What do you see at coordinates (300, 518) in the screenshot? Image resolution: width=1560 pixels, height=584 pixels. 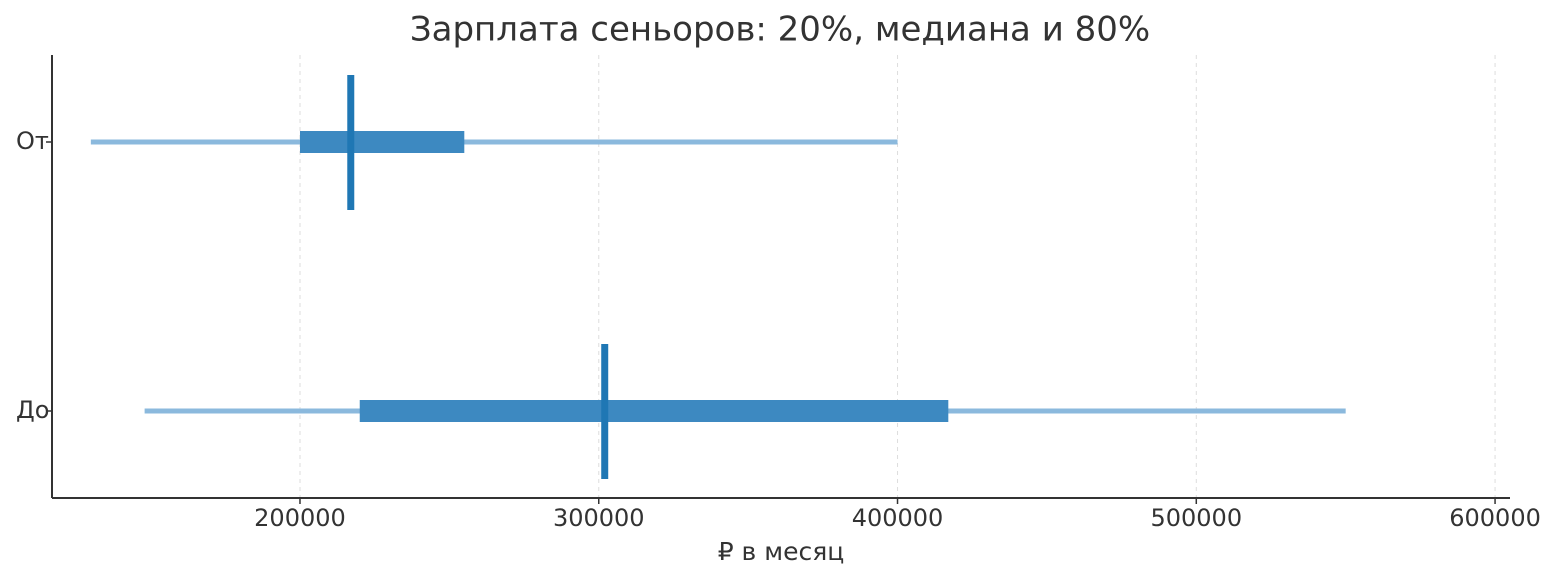 I see `x-tick-label: 200000` at bounding box center [300, 518].